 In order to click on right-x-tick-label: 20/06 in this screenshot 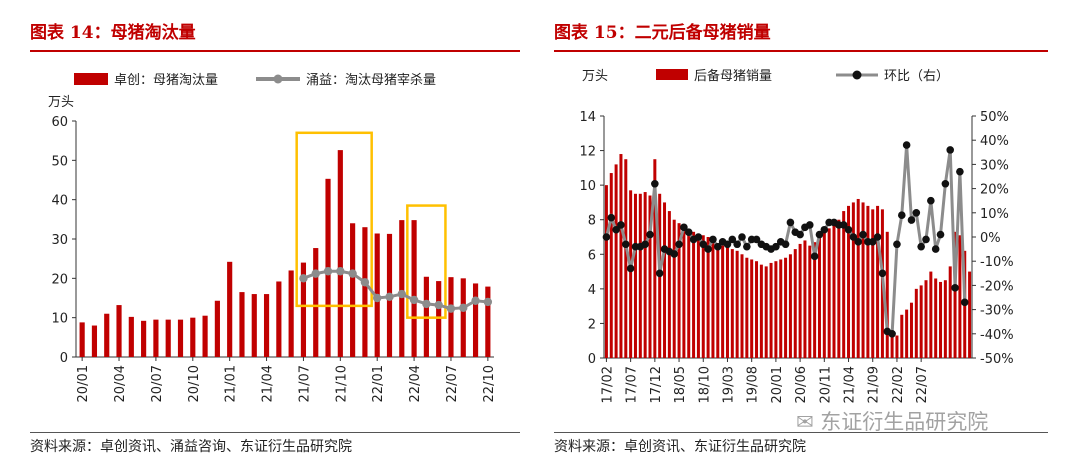, I will do `click(801, 384)`.